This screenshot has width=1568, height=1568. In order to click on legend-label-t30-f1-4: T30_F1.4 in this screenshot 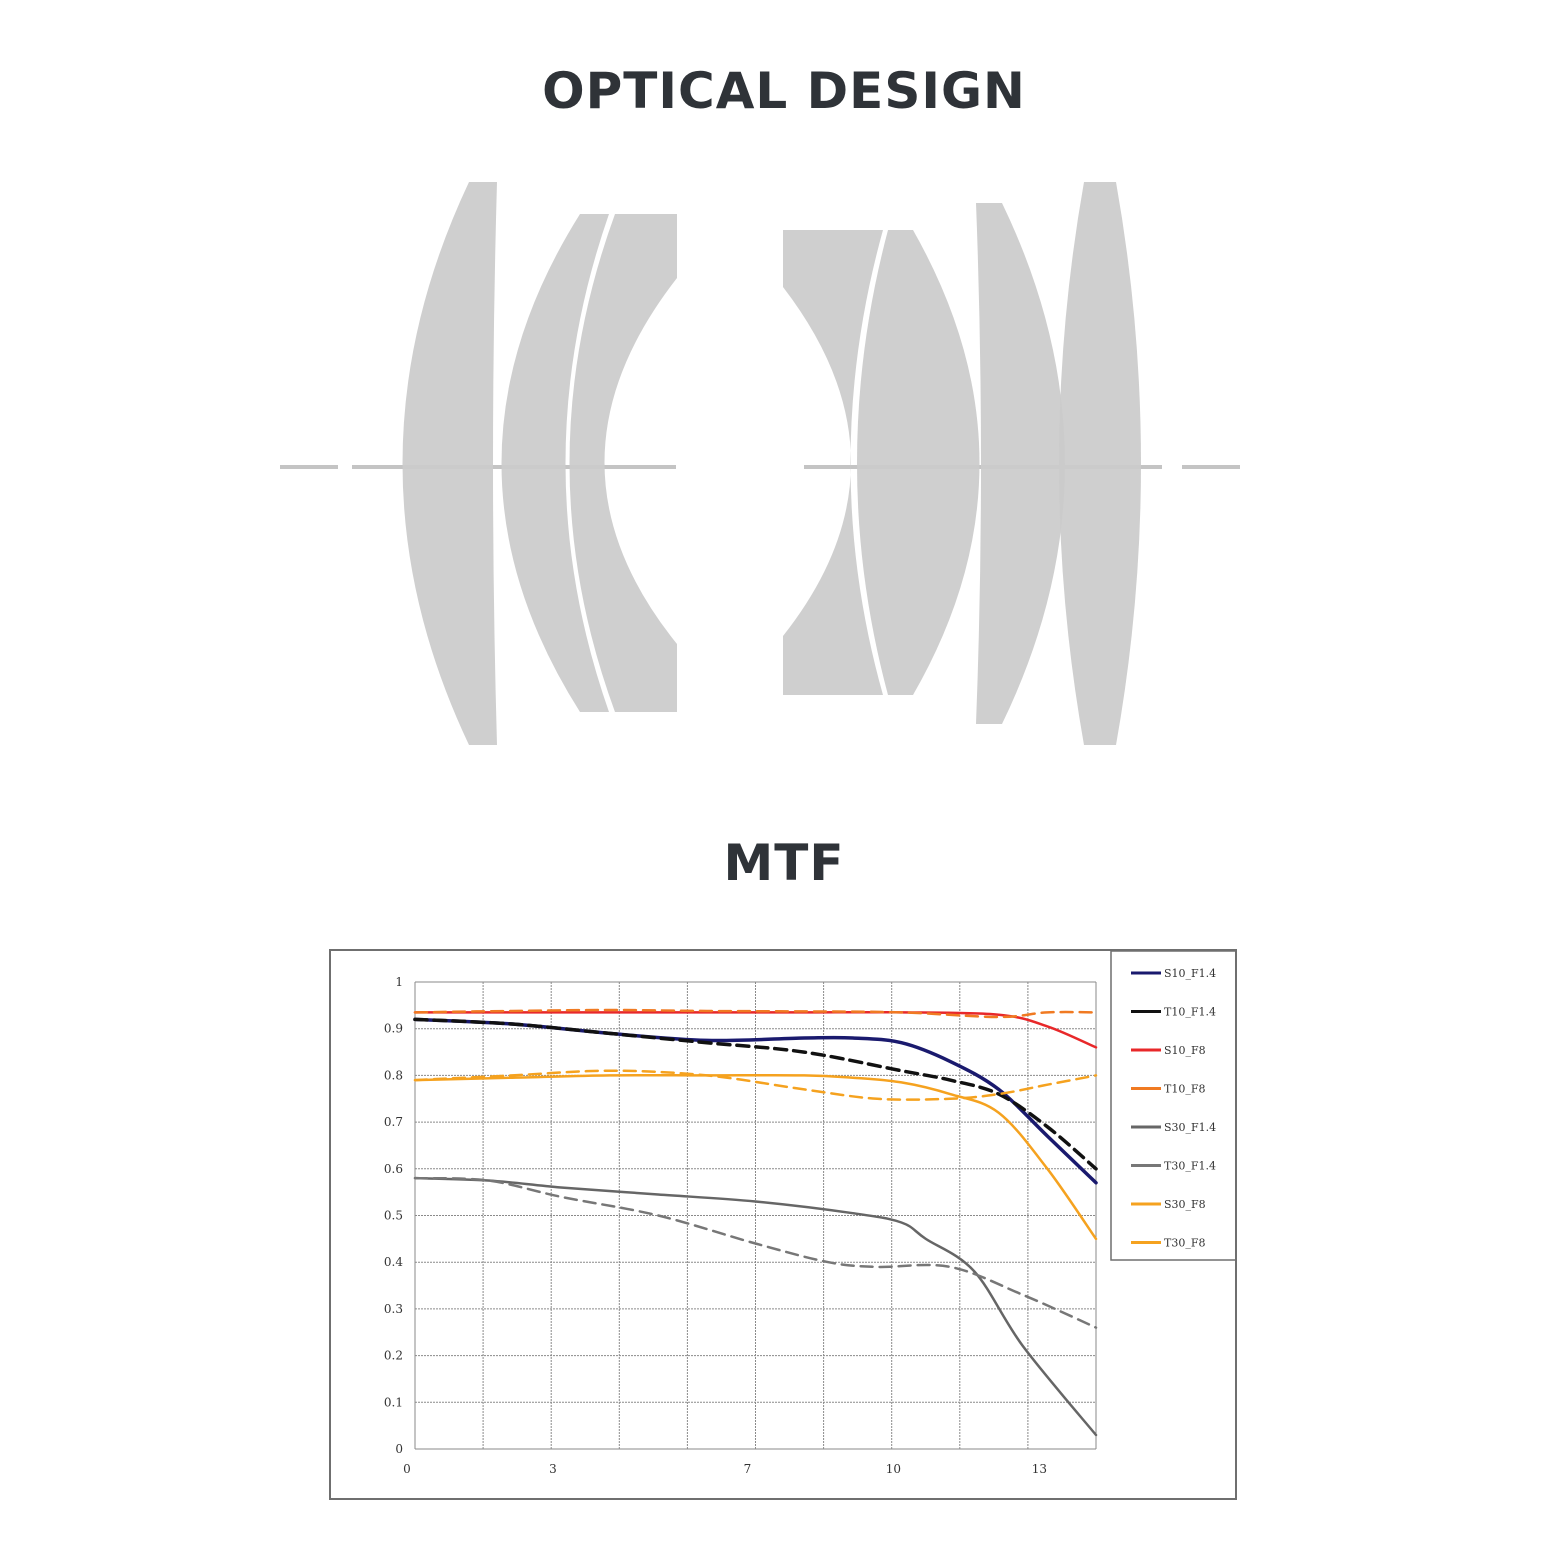, I will do `click(1190, 1166)`.